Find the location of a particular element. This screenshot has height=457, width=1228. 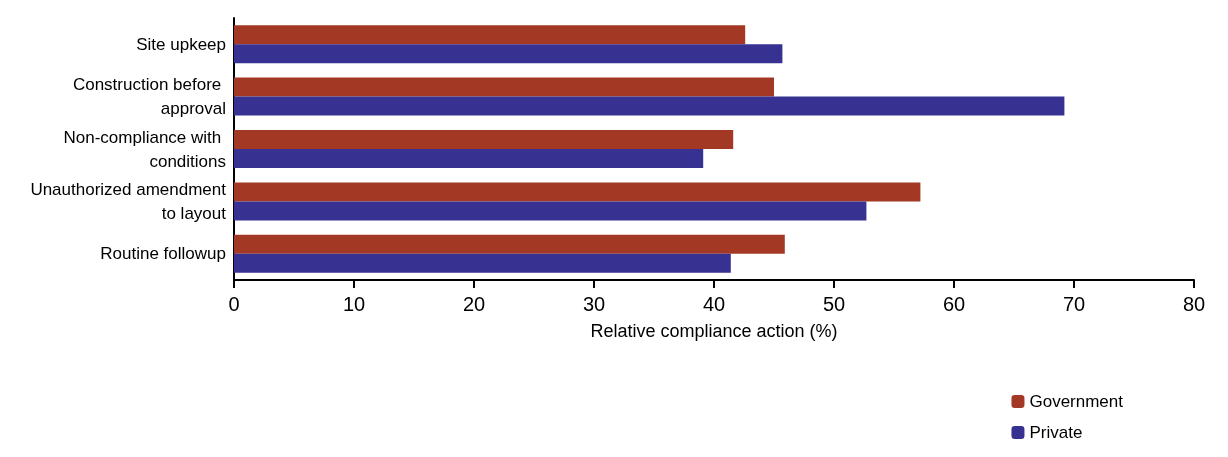

x-tick-label: 80 is located at coordinates (1194, 304).